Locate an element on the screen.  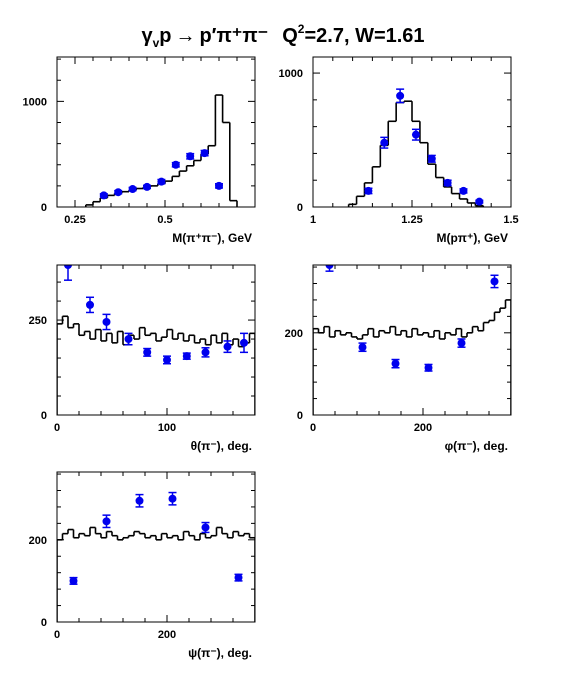
panel-1: 0.25 0.5 0 1000 M(π⁺π⁻), GeV is located at coordinates (139, 150).